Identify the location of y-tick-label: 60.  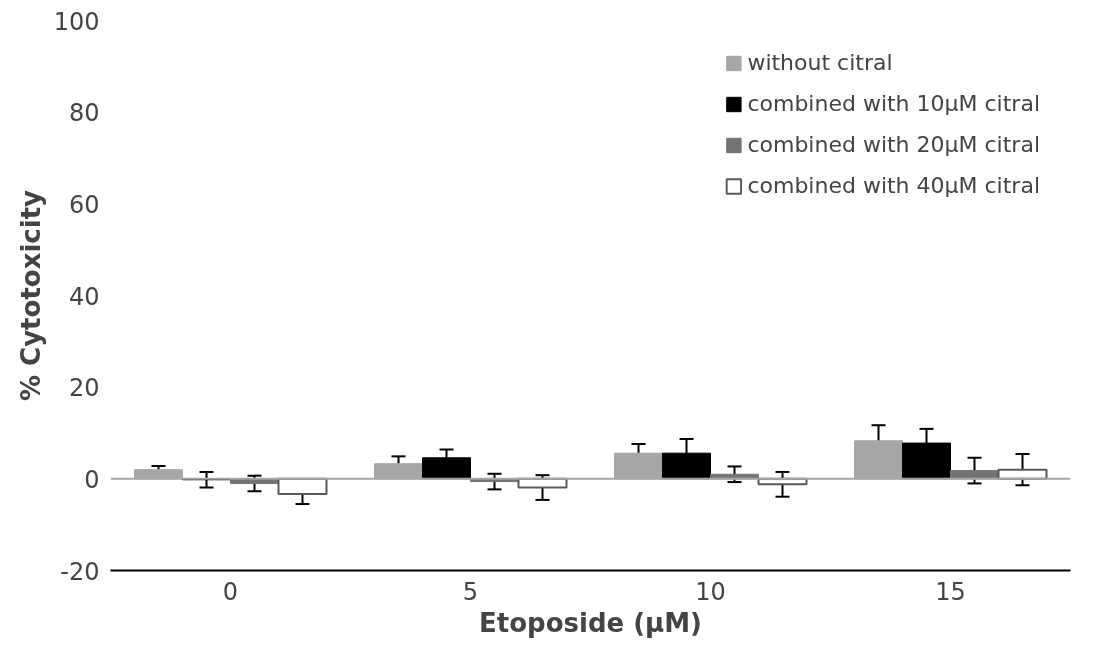
(84, 204).